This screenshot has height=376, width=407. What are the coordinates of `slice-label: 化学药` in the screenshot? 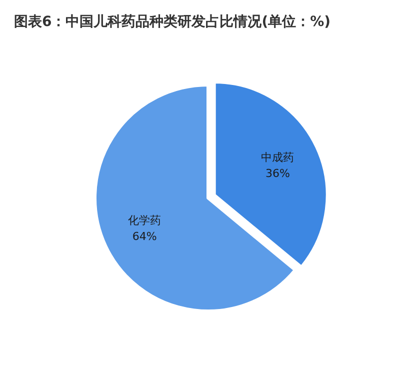 It's located at (145, 220).